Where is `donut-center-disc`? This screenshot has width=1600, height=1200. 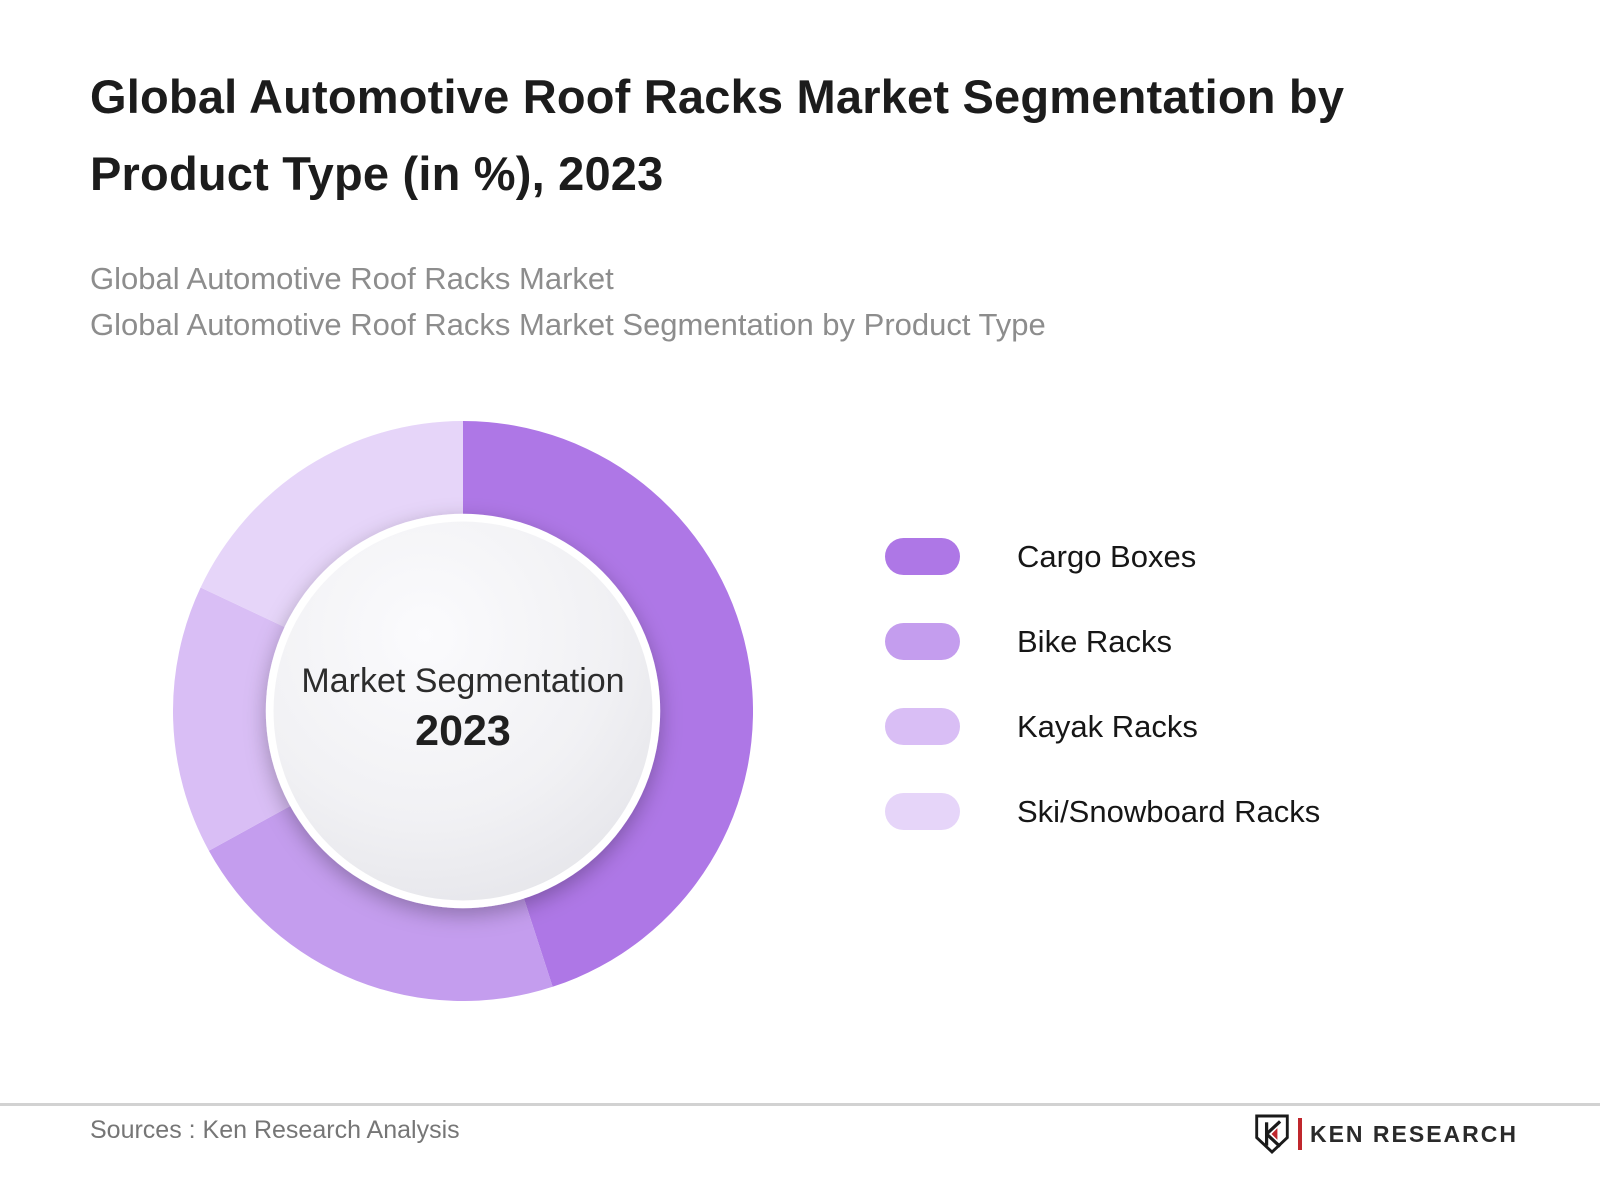 donut-center-disc is located at coordinates (463, 711).